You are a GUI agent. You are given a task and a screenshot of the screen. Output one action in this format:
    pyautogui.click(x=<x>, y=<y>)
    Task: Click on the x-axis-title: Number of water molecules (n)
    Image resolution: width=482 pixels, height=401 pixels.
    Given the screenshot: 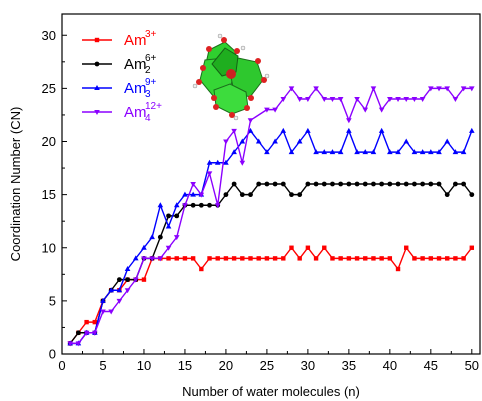 What is the action you would take?
    pyautogui.click(x=271, y=391)
    